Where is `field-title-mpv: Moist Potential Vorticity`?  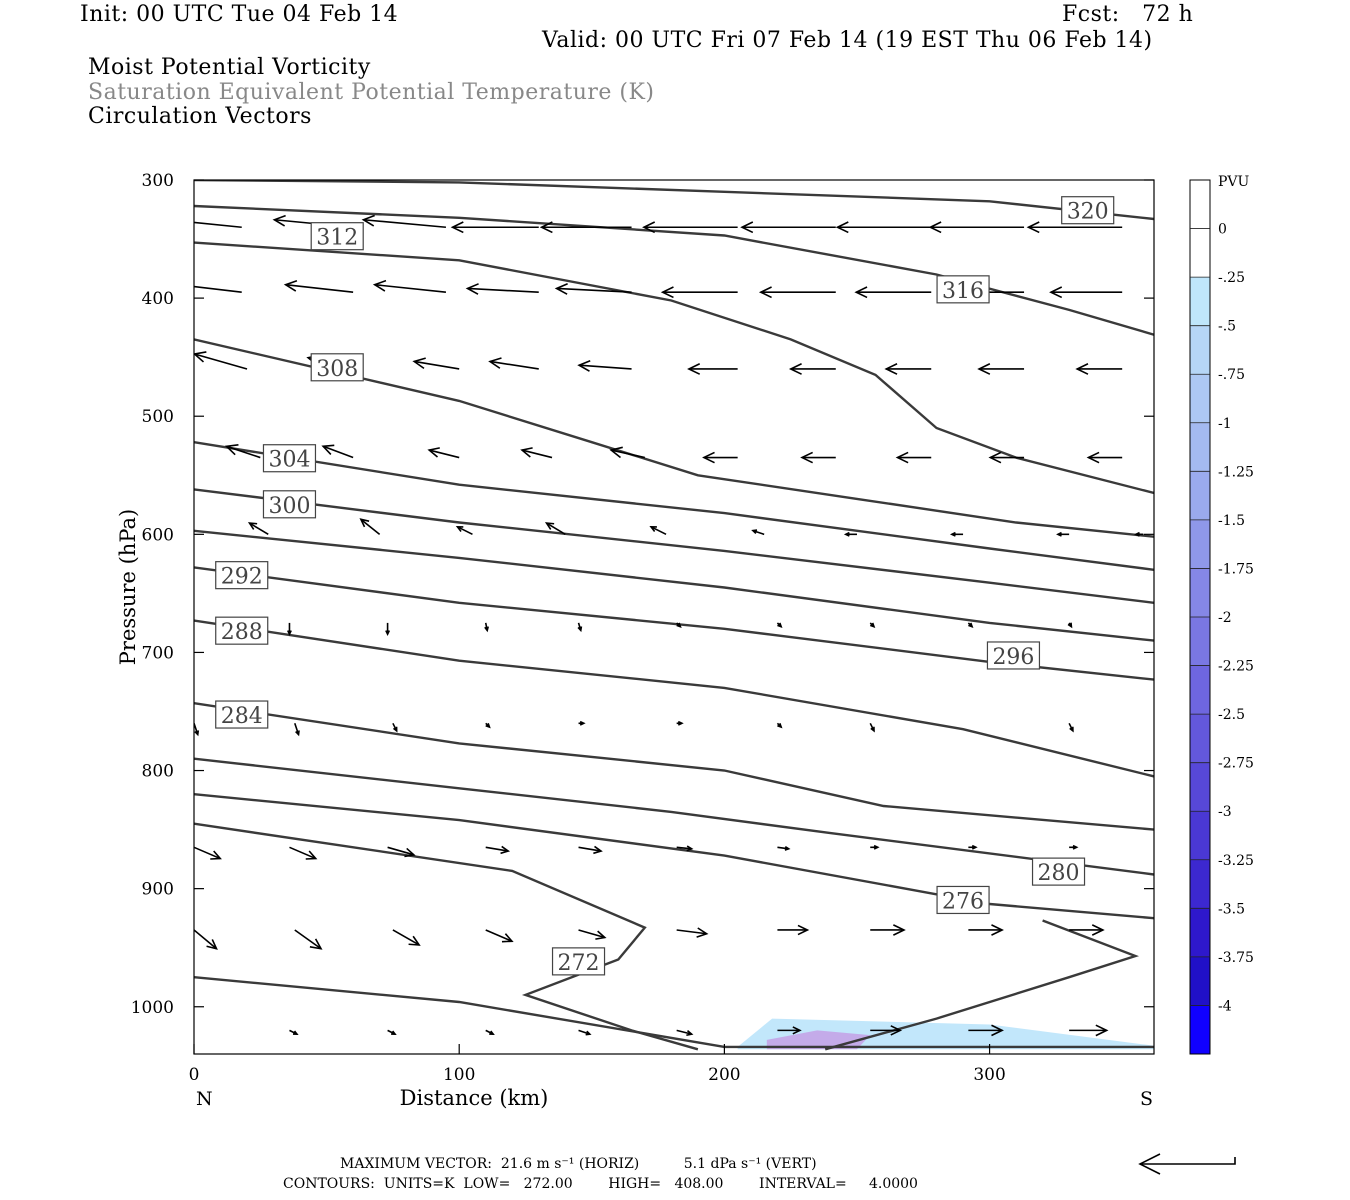 field-title-mpv: Moist Potential Vorticity is located at coordinates (229, 67).